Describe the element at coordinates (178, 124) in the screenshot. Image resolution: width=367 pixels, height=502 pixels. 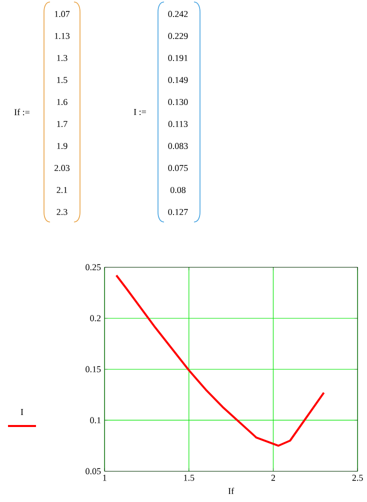
I see `text: 0.113` at that location.